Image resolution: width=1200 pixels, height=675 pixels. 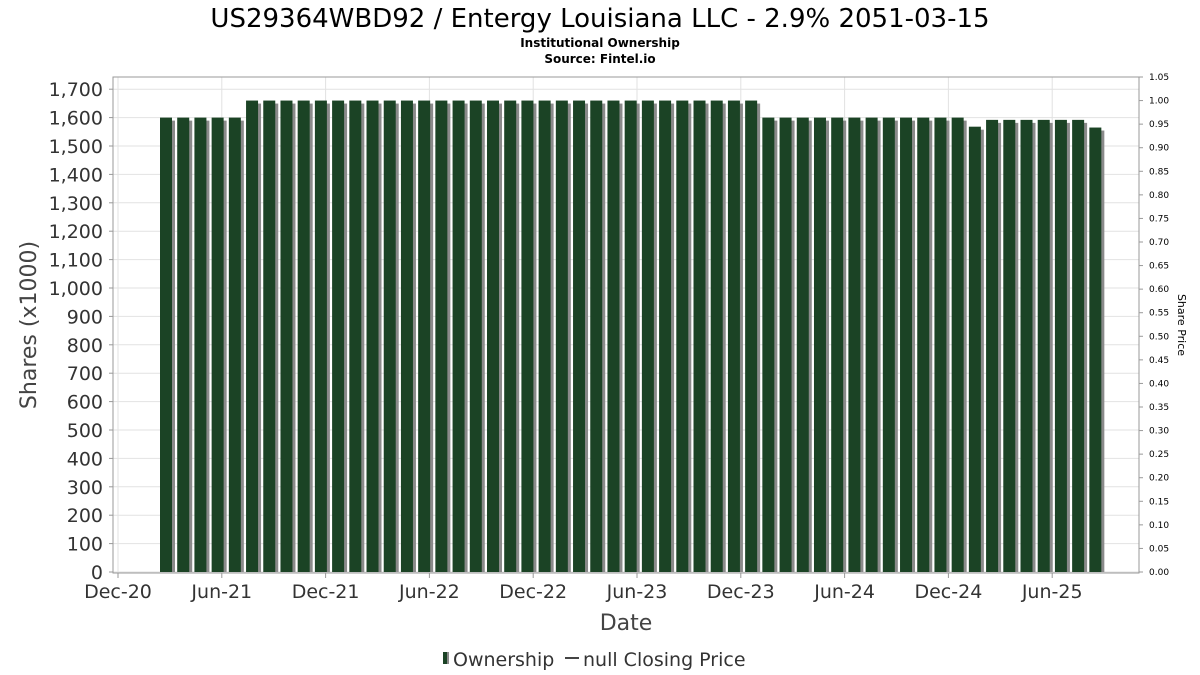 What do you see at coordinates (1159, 432) in the screenshot?
I see `y2-tick-label: 0.30` at bounding box center [1159, 432].